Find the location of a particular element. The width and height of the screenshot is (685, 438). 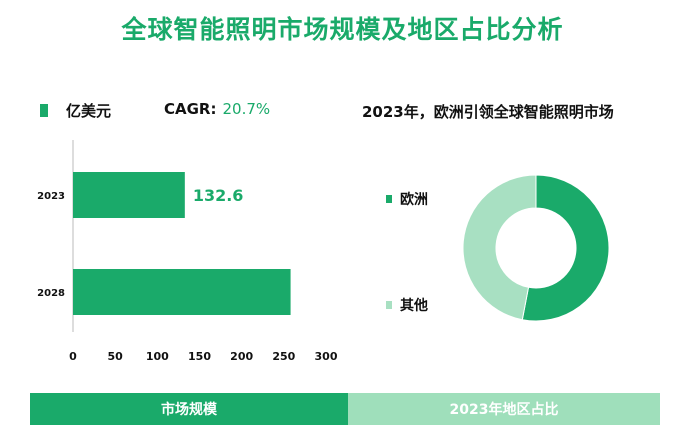

footer-bar: 市场规模 2023年地区占比 is located at coordinates (345, 409).